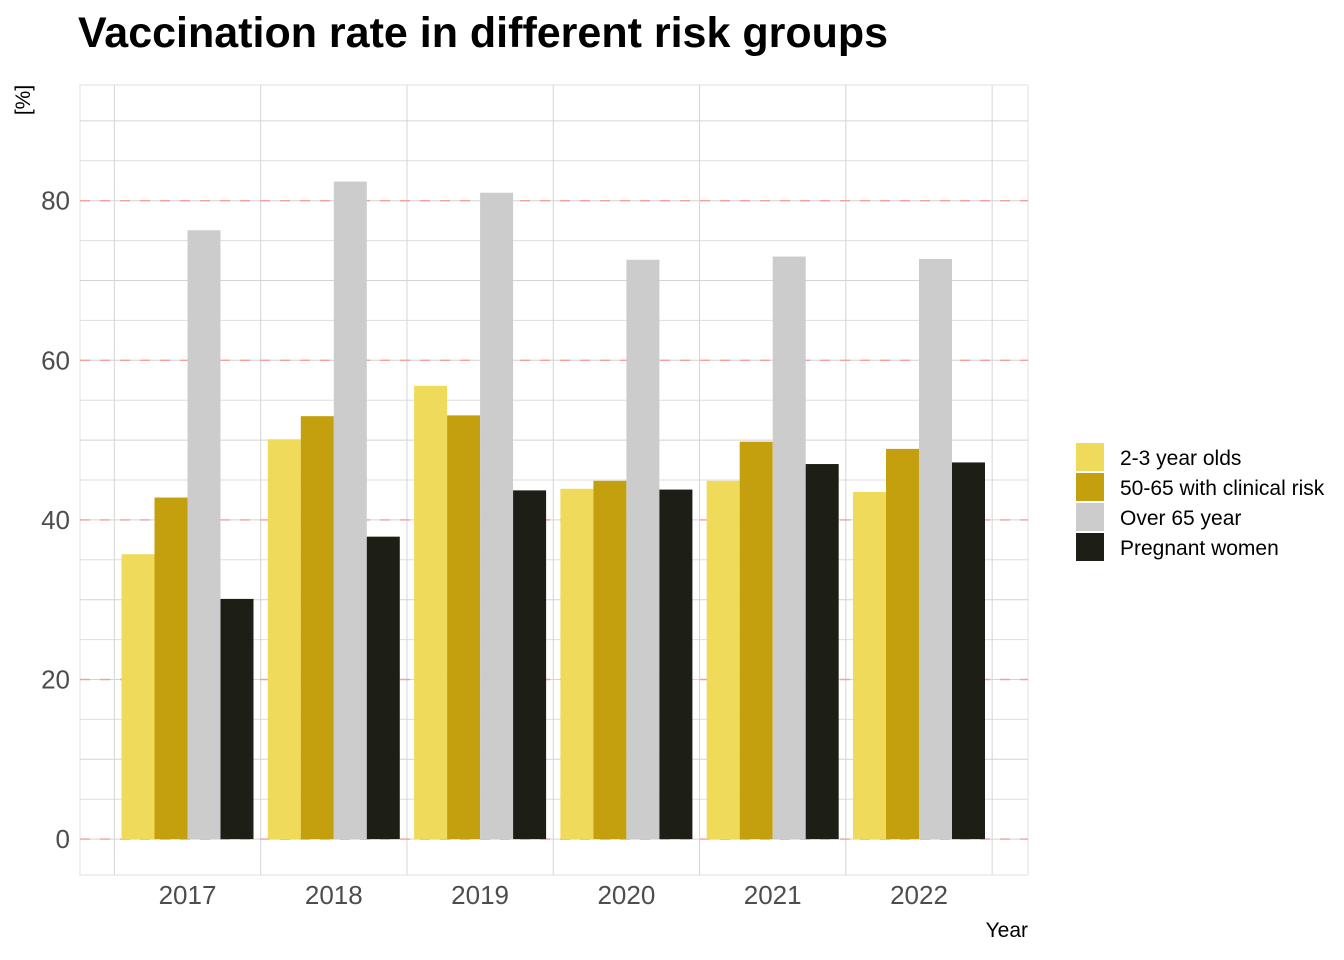 The height and width of the screenshot is (960, 1344). What do you see at coordinates (171, 668) in the screenshot?
I see `bar-50-65-with-clinical-risk-2017` at bounding box center [171, 668].